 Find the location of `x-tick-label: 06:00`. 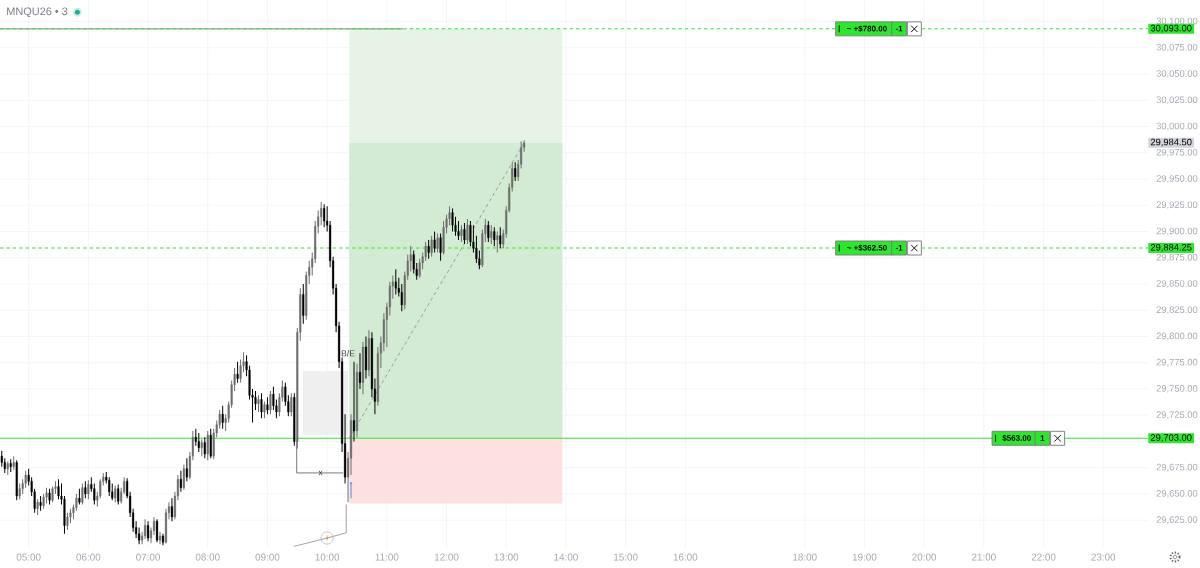

x-tick-label: 06:00 is located at coordinates (88, 557).